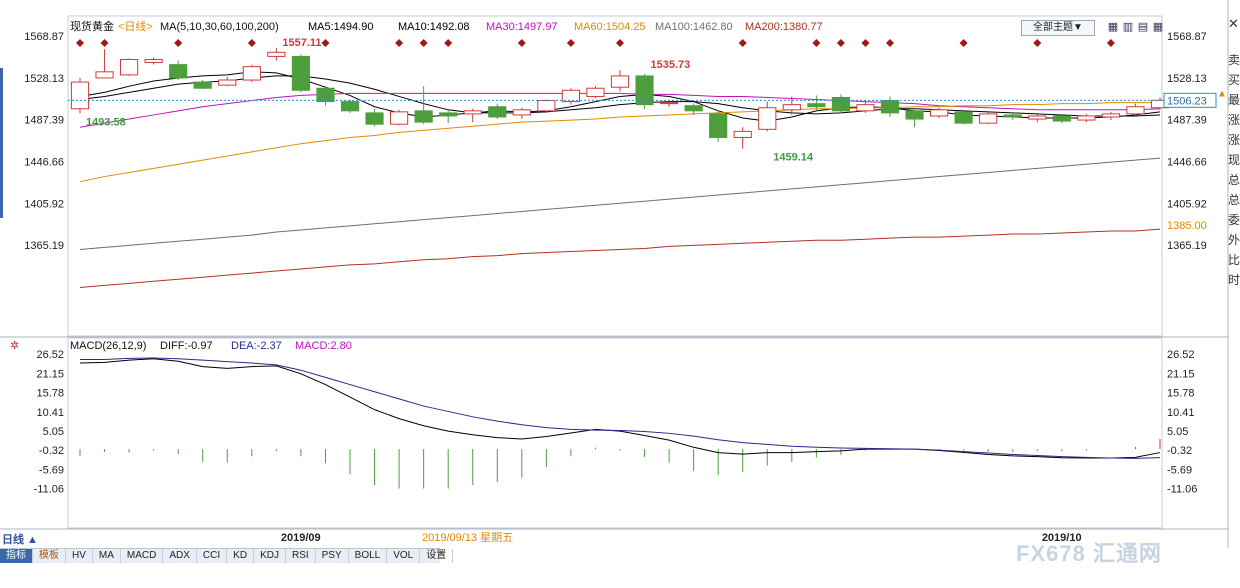 This screenshot has width=1240, height=588. What do you see at coordinates (1233, 23) in the screenshot?
I see `close-icon: ✕` at bounding box center [1233, 23].